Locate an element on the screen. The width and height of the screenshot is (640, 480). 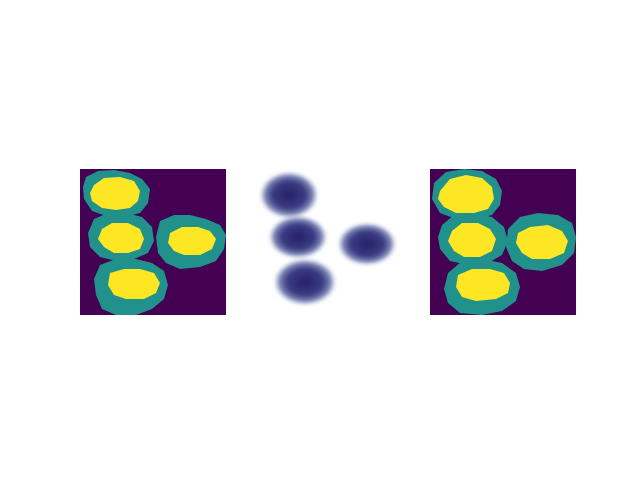
microscopy-image is located at coordinates (328, 242).